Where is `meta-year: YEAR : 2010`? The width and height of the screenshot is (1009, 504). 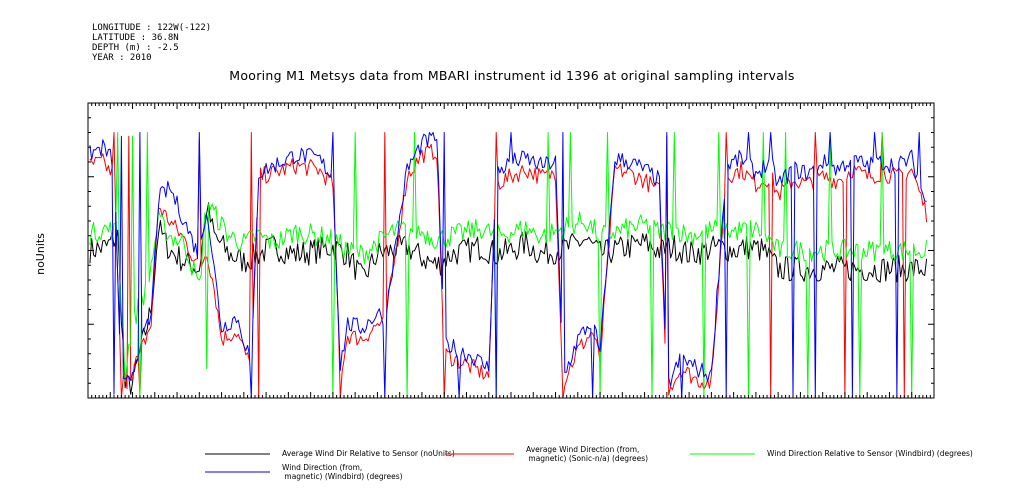
meta-year: YEAR : 2010 is located at coordinates (122, 58).